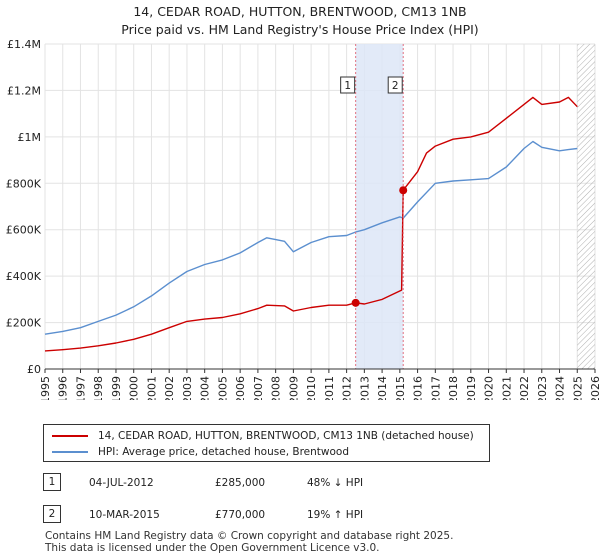 This screenshot has width=600, height=560. What do you see at coordinates (30, 137) in the screenshot?
I see `y-tick-label: £1M` at bounding box center [30, 137].